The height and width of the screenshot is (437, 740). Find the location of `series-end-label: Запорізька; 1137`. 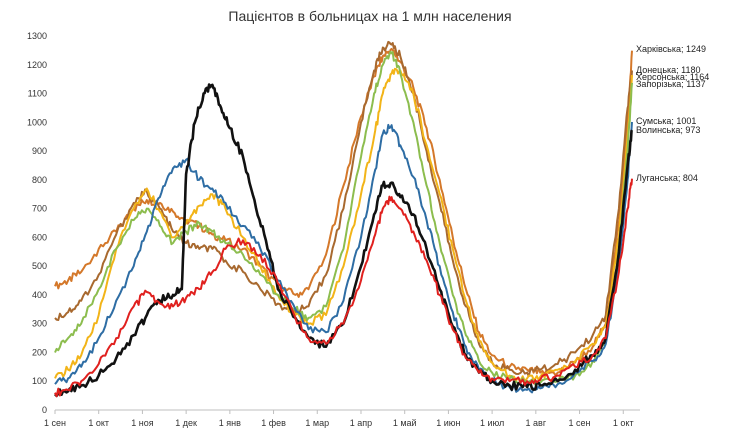

series-end-label: Запорізька; 1137 is located at coordinates (671, 84).